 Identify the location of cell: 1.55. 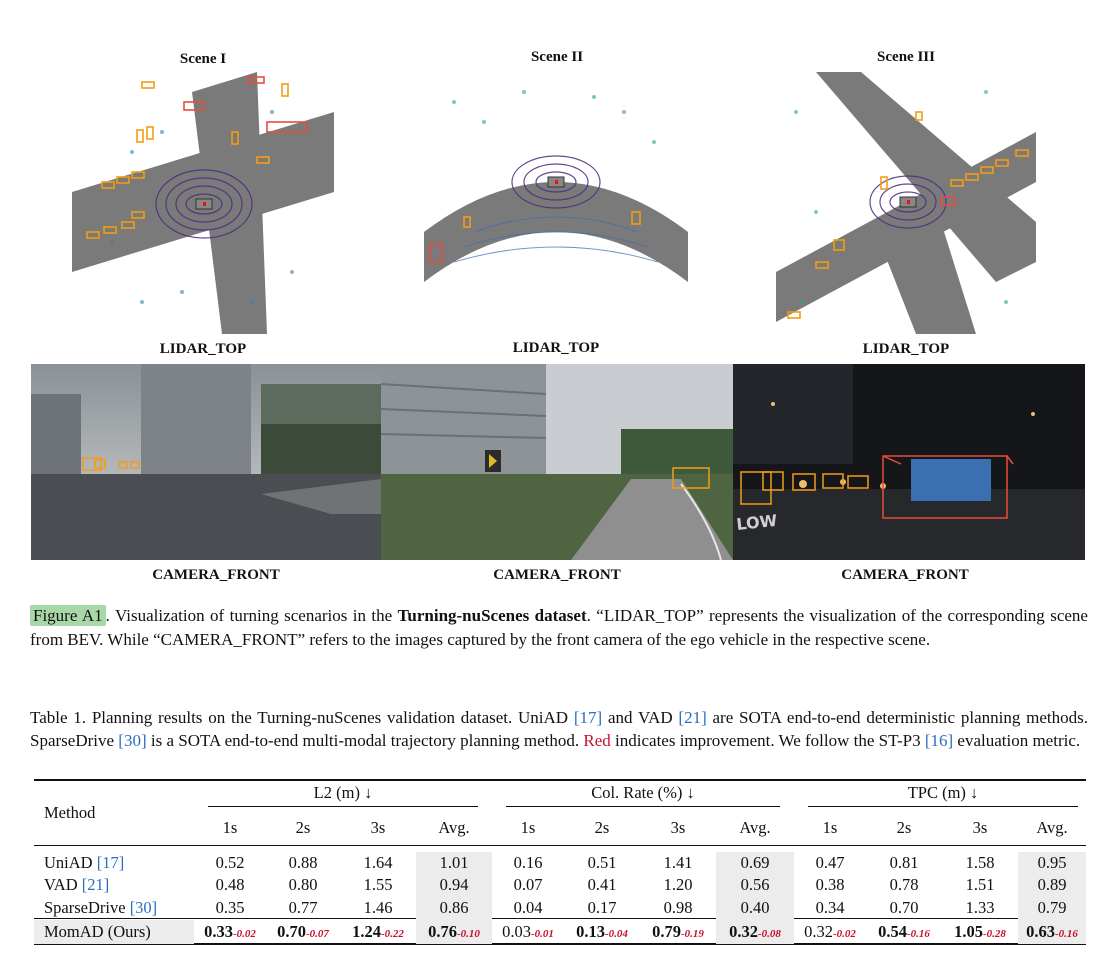
(378, 884).